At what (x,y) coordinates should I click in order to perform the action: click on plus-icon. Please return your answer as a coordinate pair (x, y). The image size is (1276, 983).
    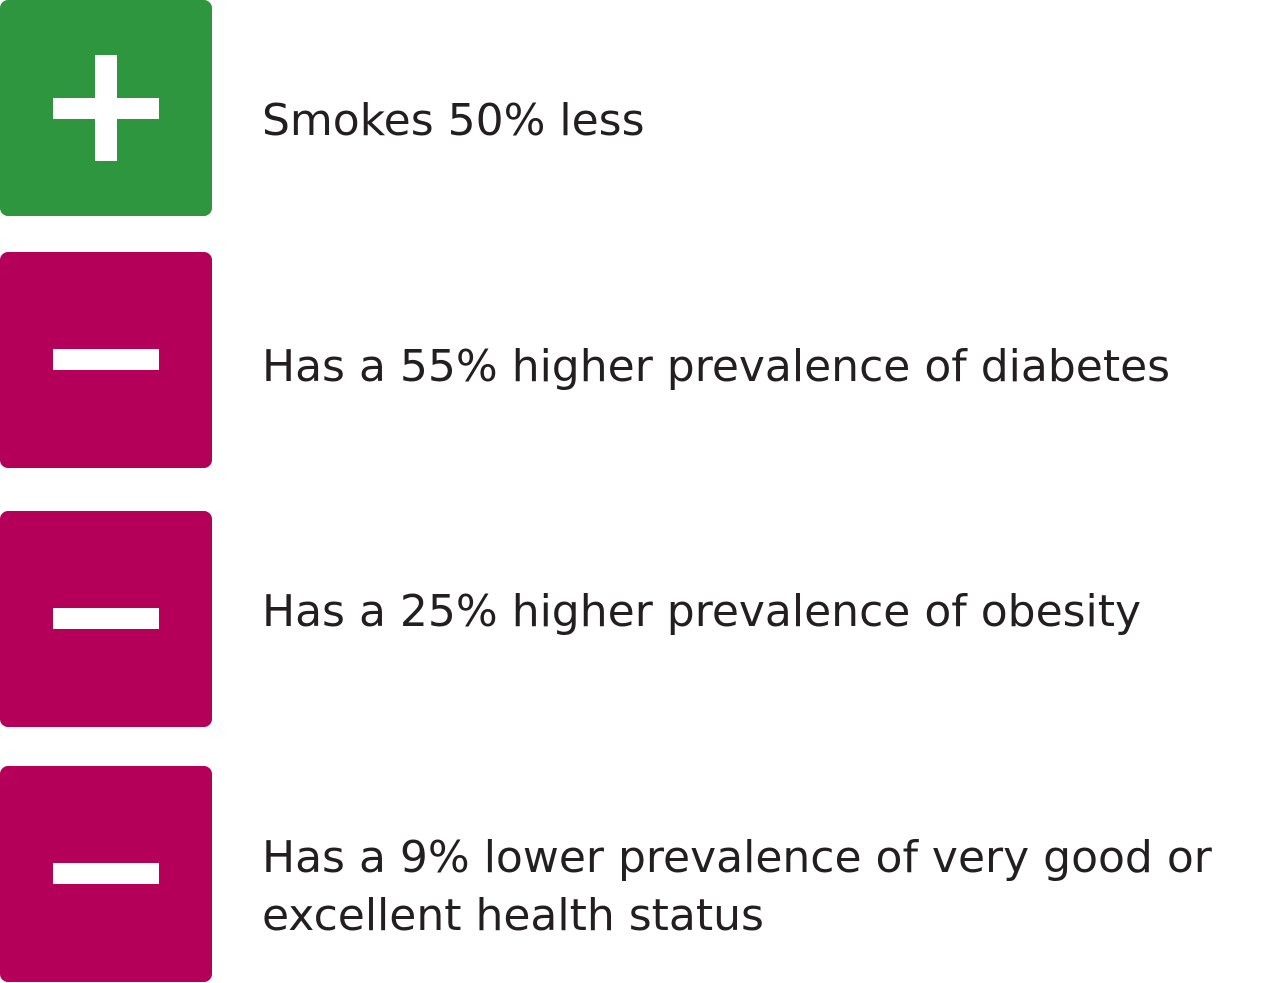
    Looking at the image, I should click on (106, 108).